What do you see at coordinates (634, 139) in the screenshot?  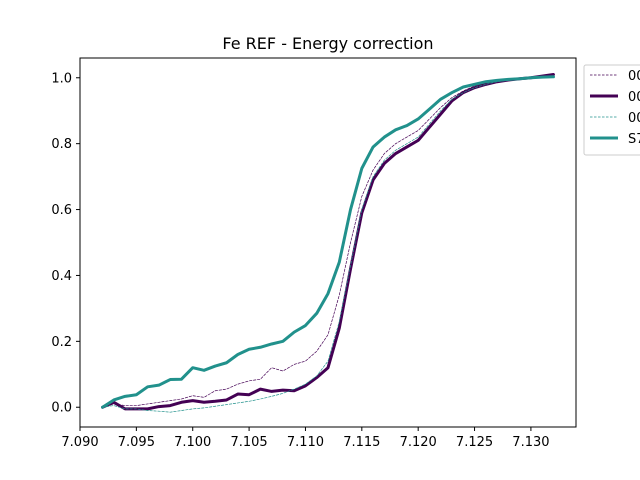 I see `legend-label-4: S7` at bounding box center [634, 139].